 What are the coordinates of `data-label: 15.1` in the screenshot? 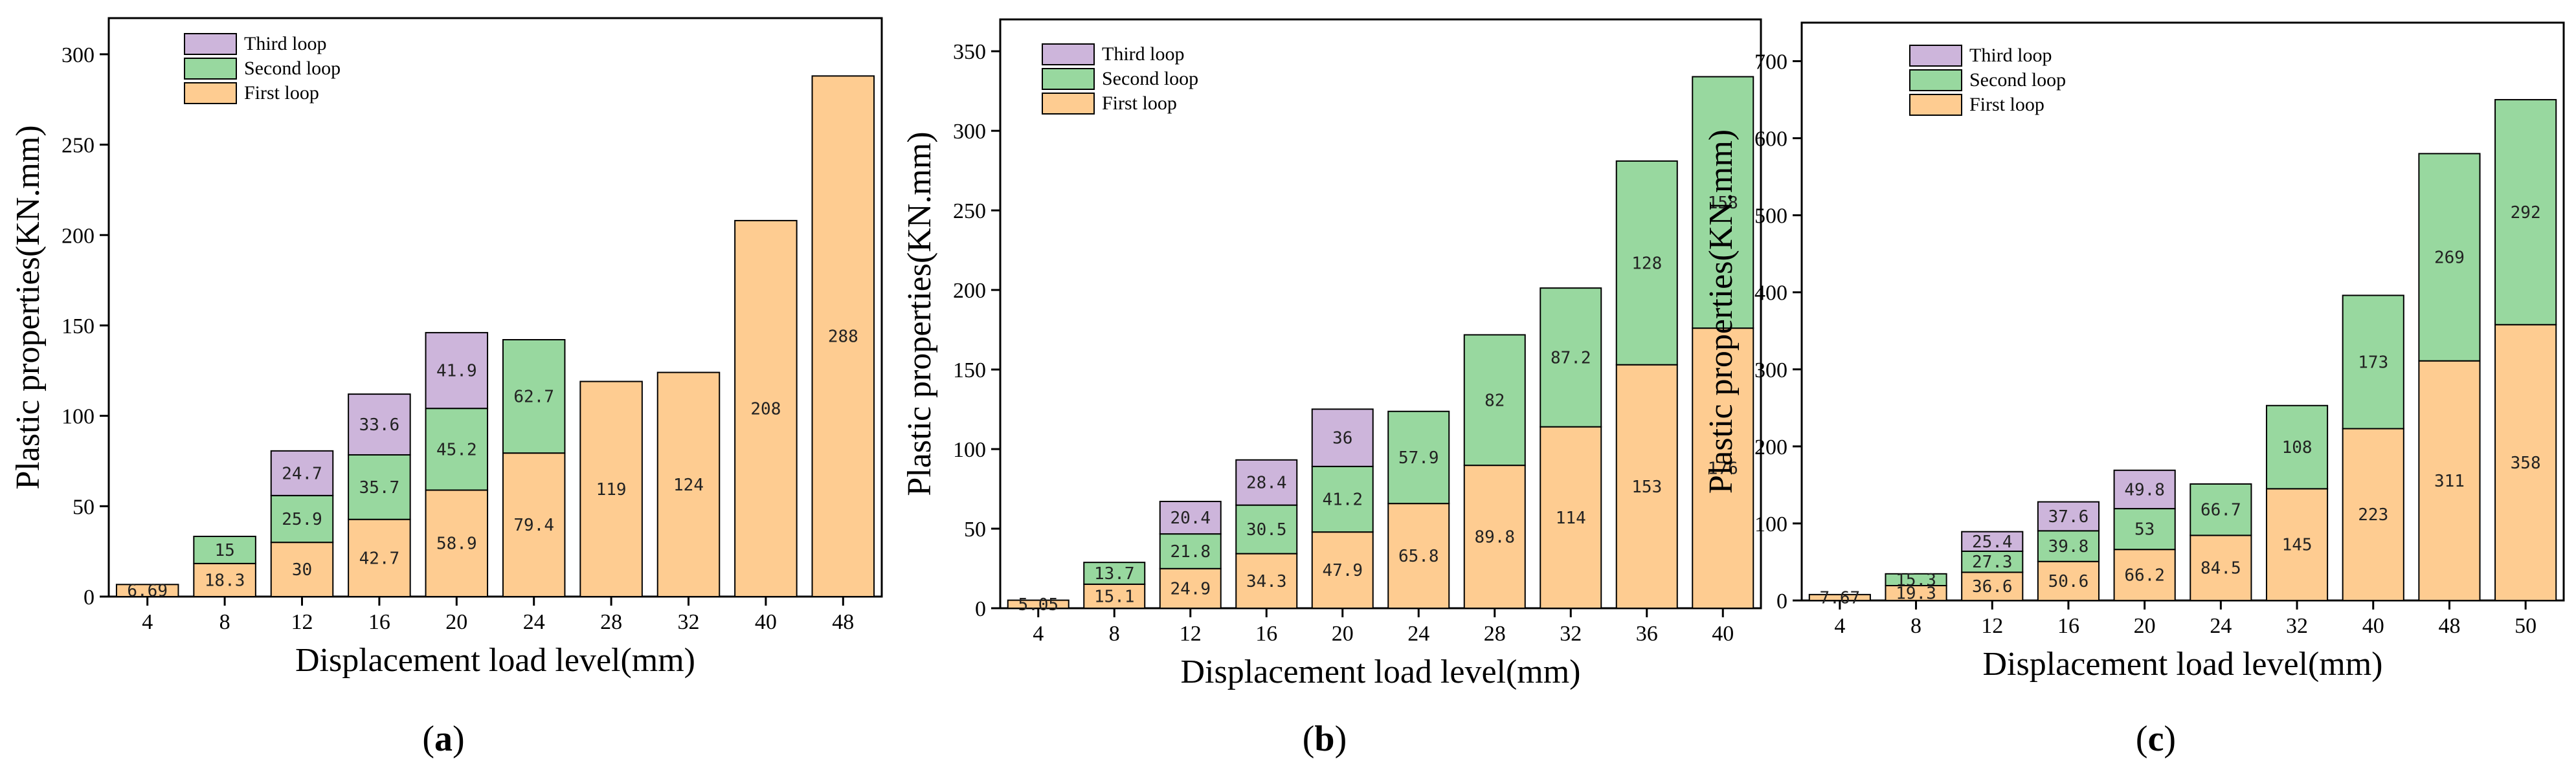 It's located at (1115, 596).